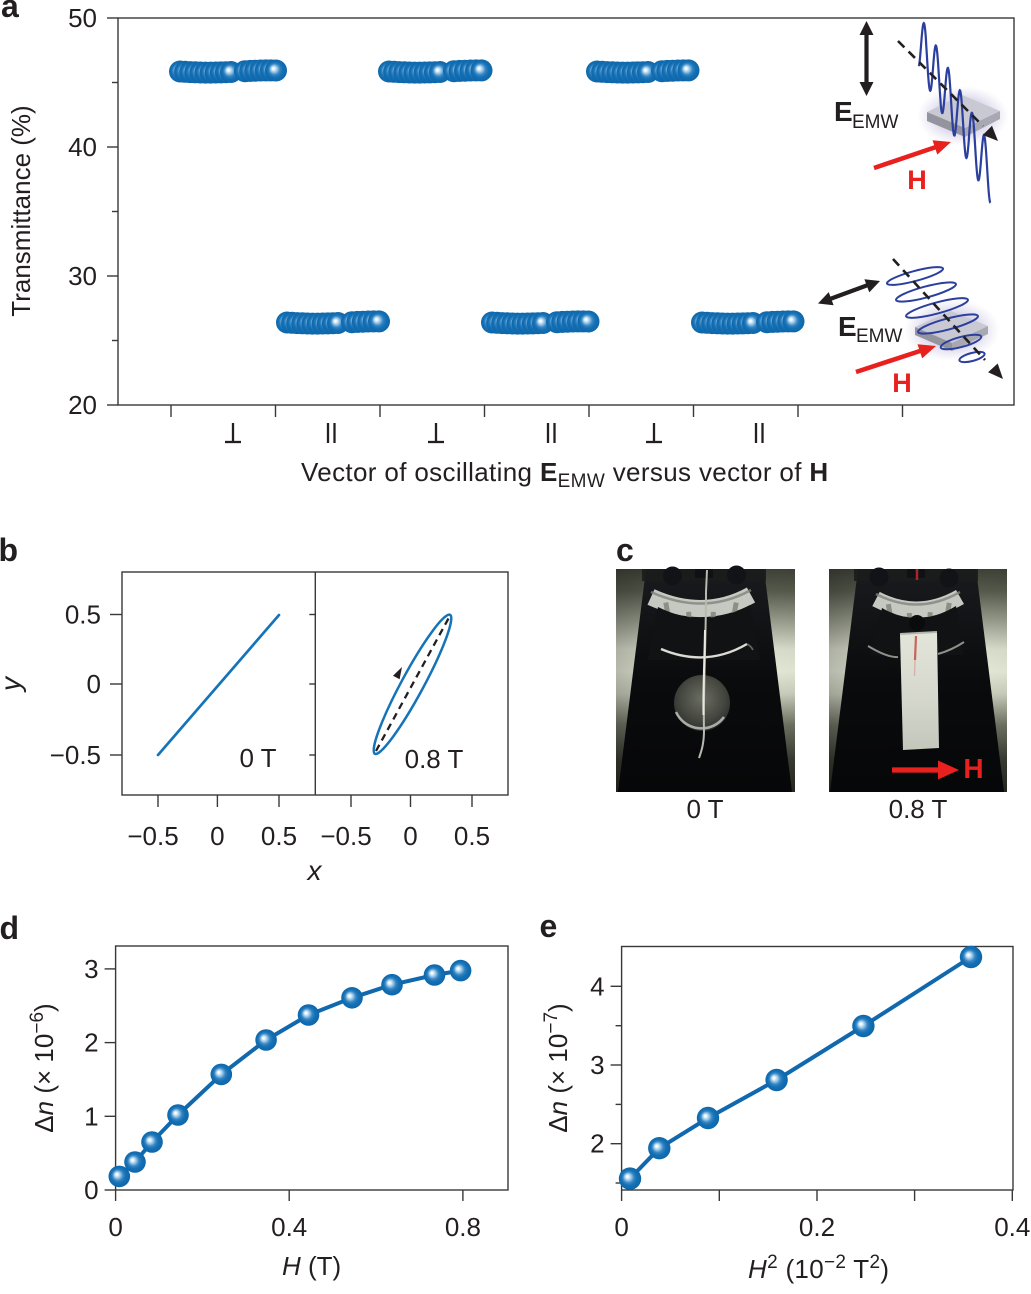 The height and width of the screenshot is (1294, 1031). What do you see at coordinates (13, 684) in the screenshot?
I see `svg-text: y` at bounding box center [13, 684].